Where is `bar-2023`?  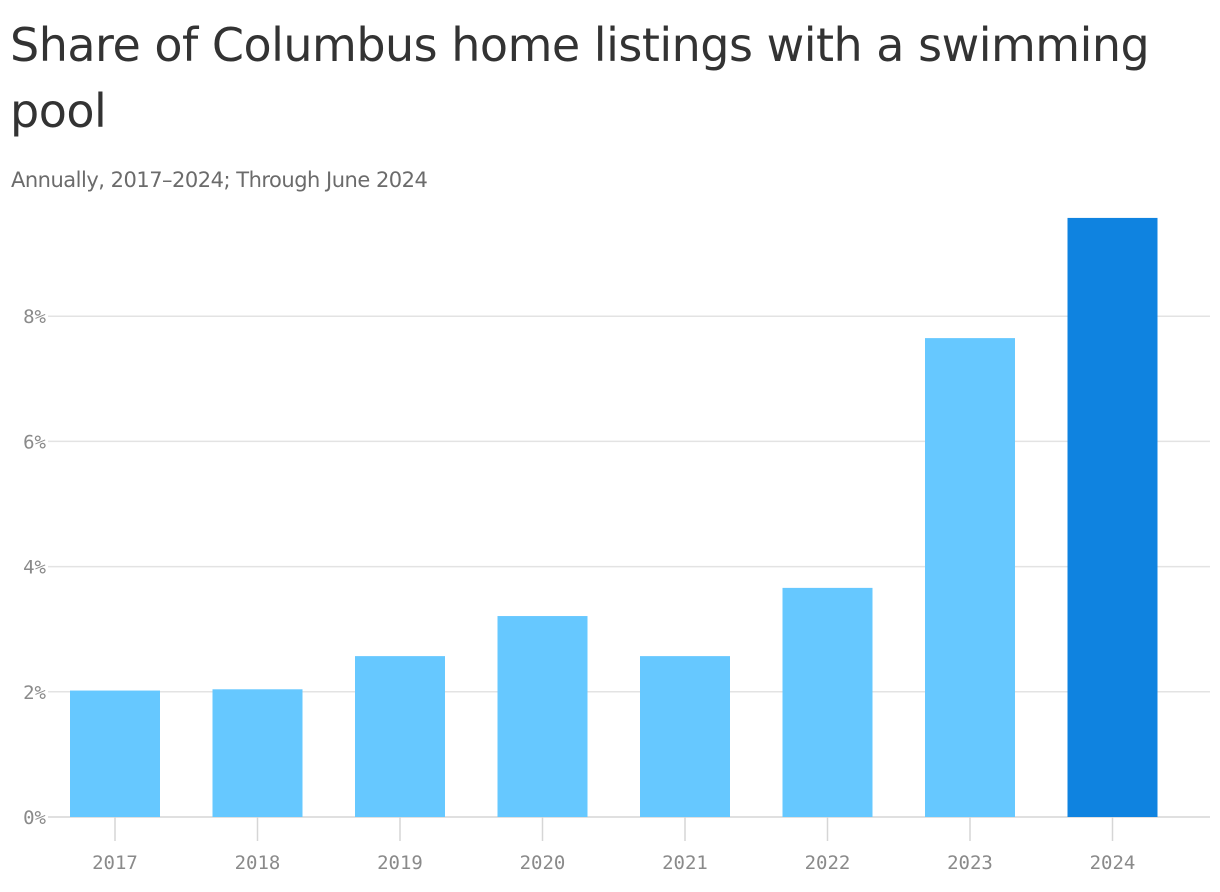 bar-2023 is located at coordinates (970, 577).